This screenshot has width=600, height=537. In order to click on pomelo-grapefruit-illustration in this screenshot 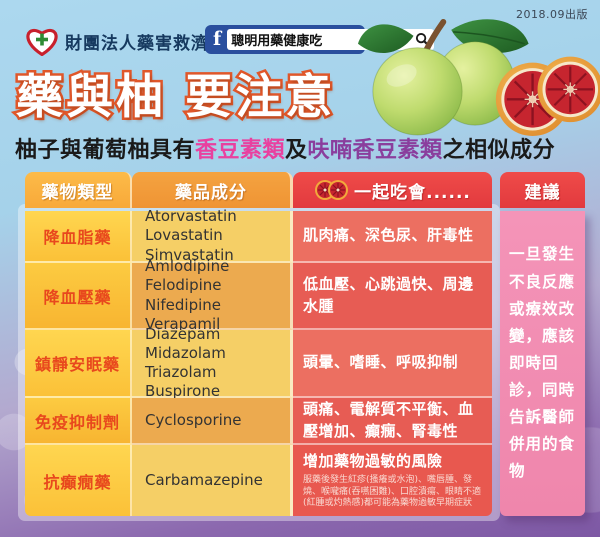, I will do `click(478, 77)`.